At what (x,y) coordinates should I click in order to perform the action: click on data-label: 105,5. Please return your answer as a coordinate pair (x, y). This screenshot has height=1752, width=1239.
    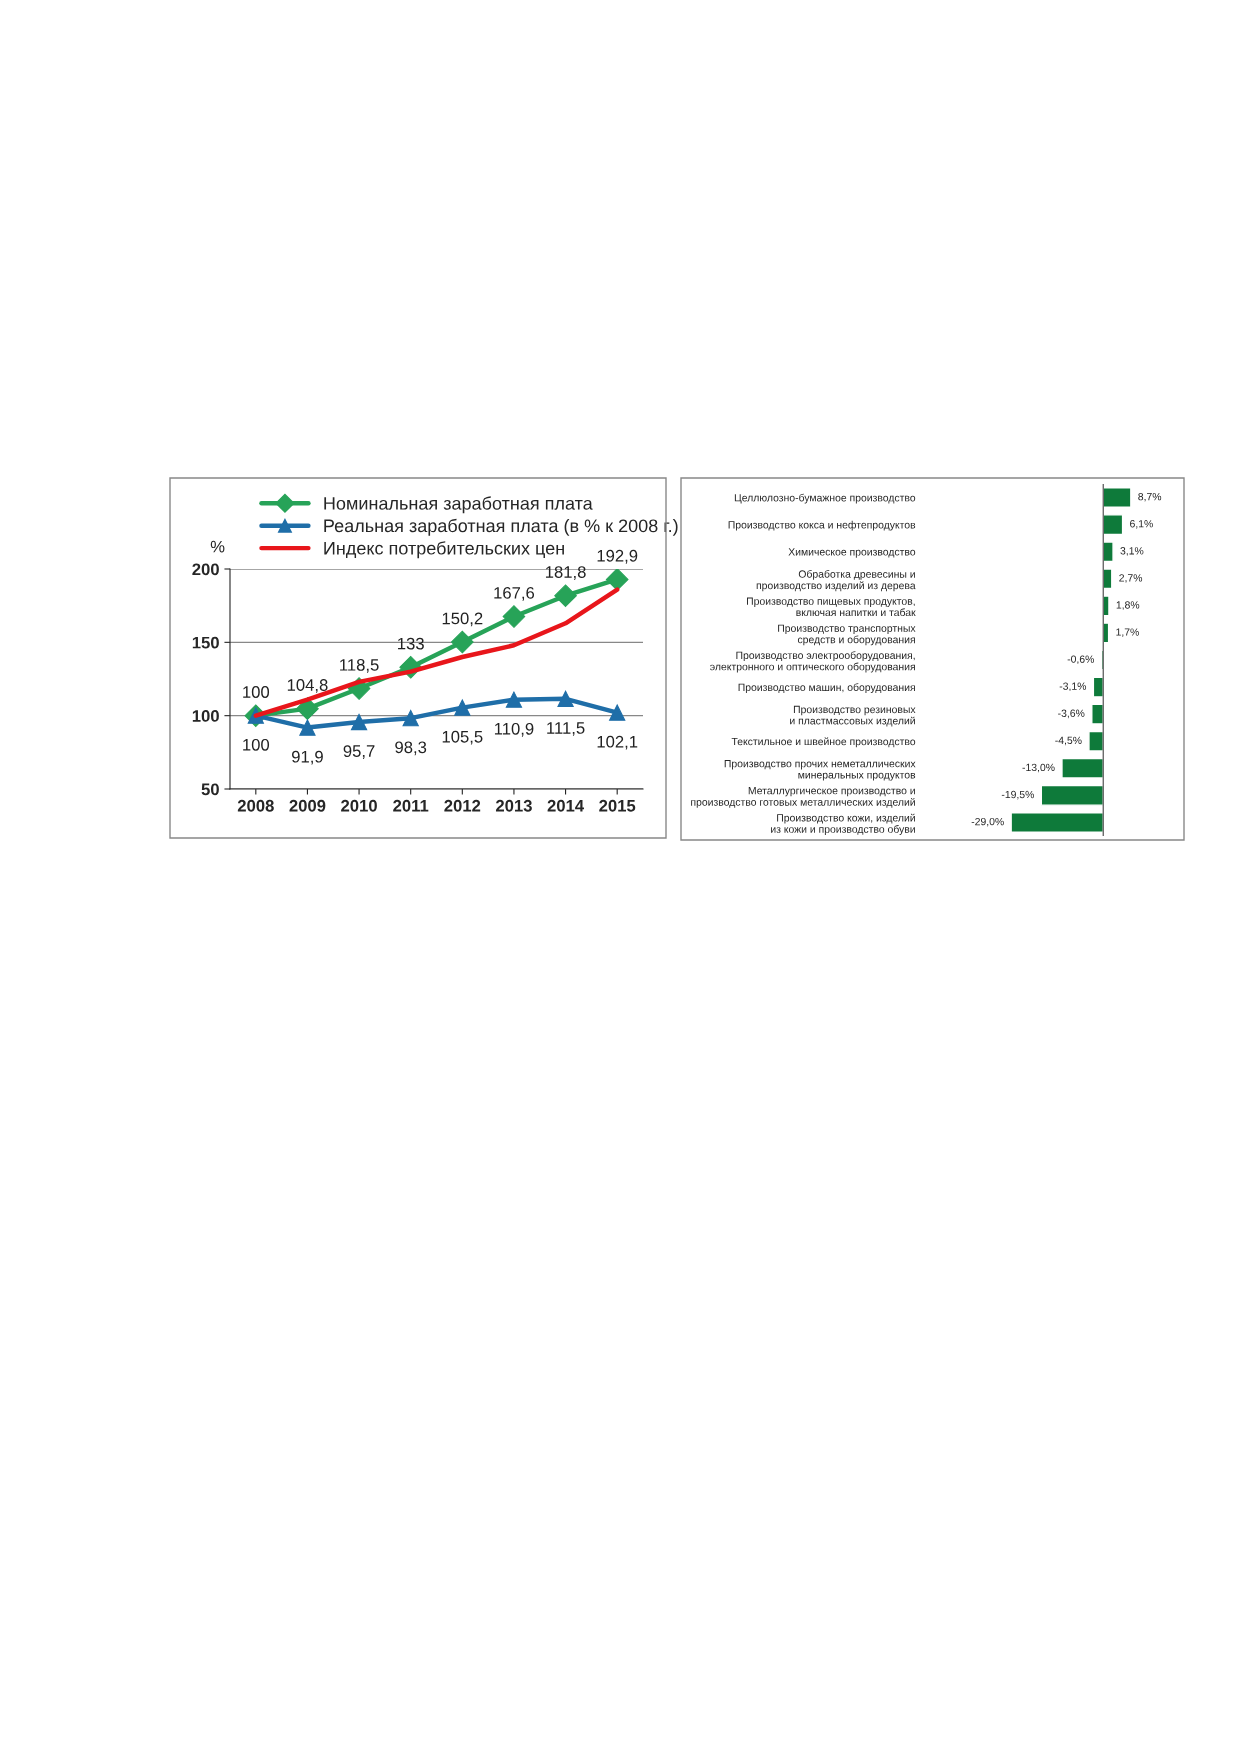
    Looking at the image, I should click on (462, 737).